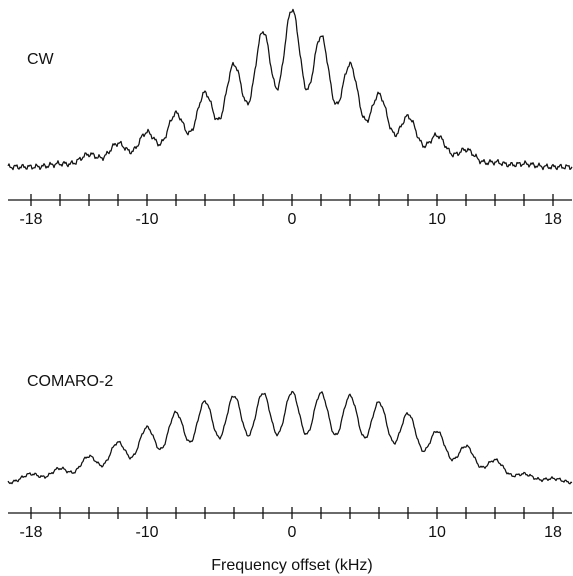 This screenshot has height=576, width=573. What do you see at coordinates (146, 219) in the screenshot?
I see `cw-tick-label: -10` at bounding box center [146, 219].